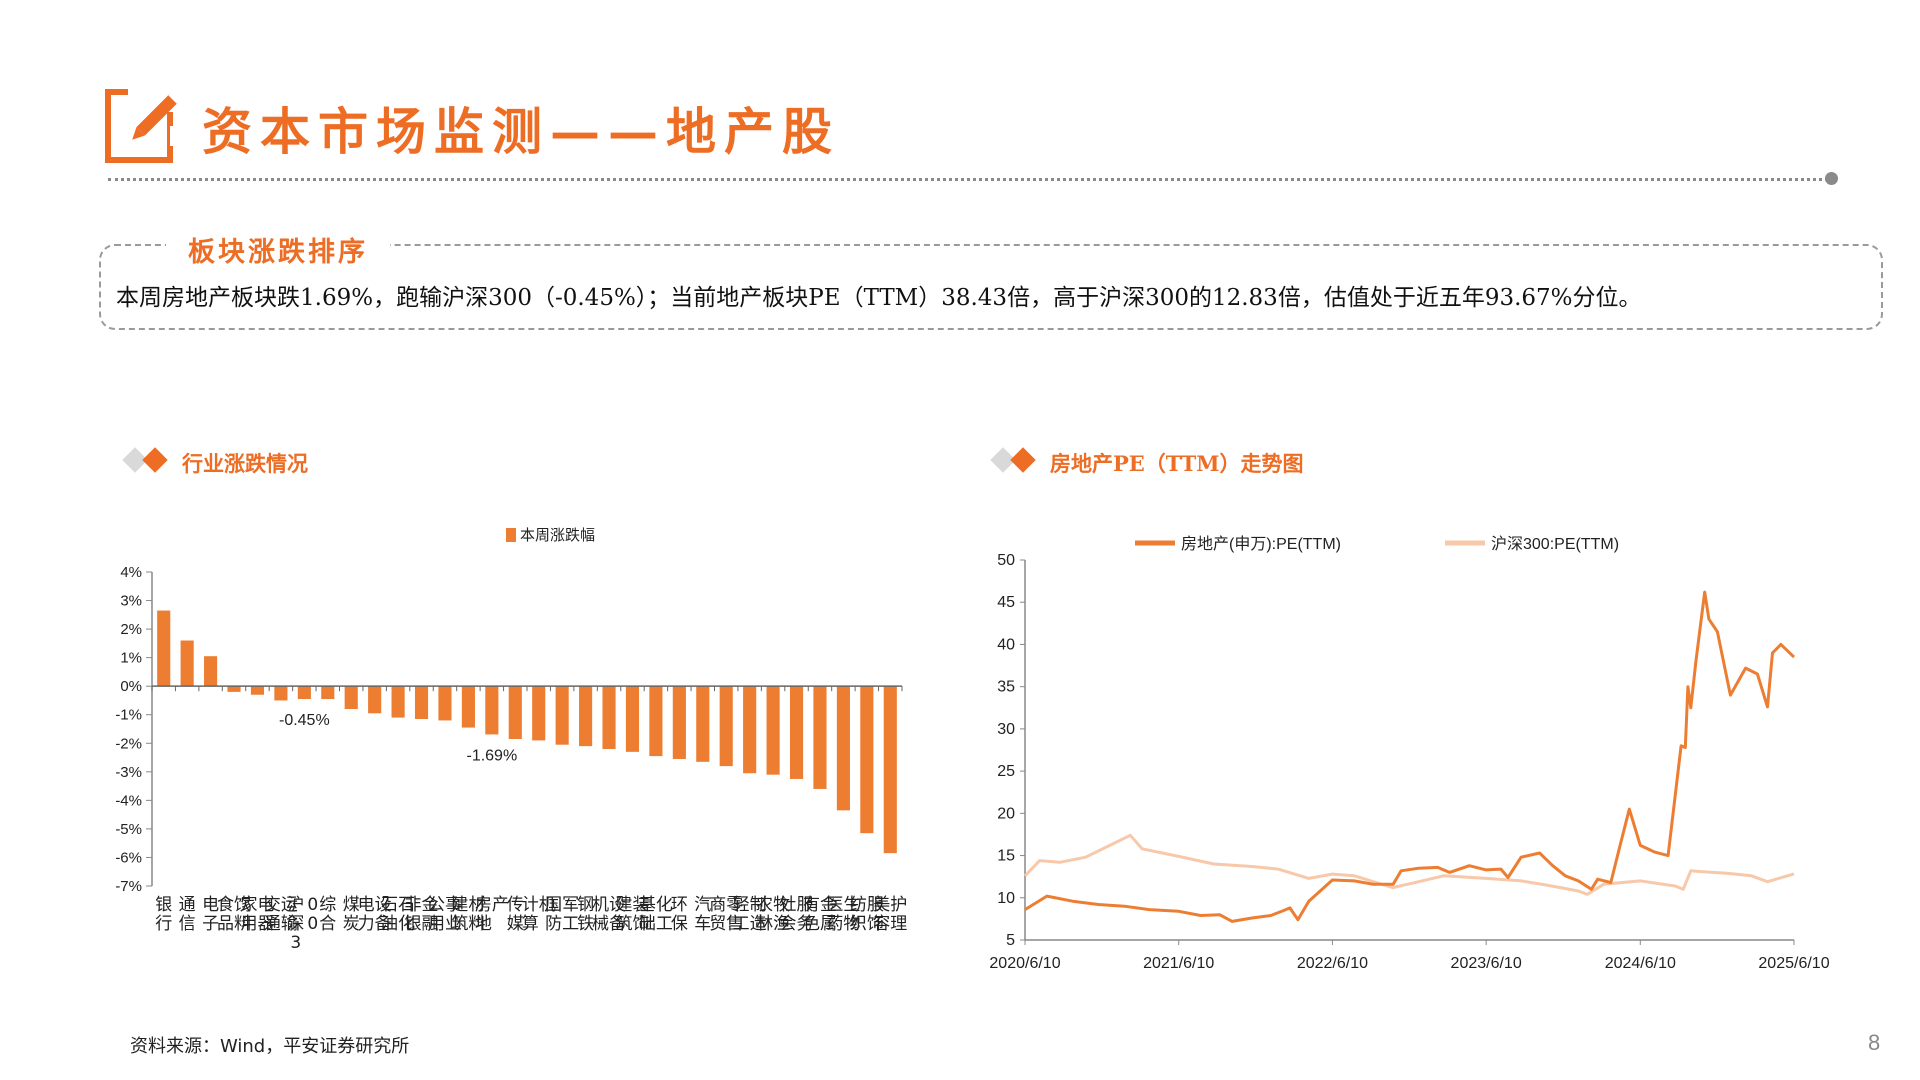 This screenshot has height=1080, width=1920. What do you see at coordinates (128, 886) in the screenshot?
I see `y-tick-label: -7%` at bounding box center [128, 886].